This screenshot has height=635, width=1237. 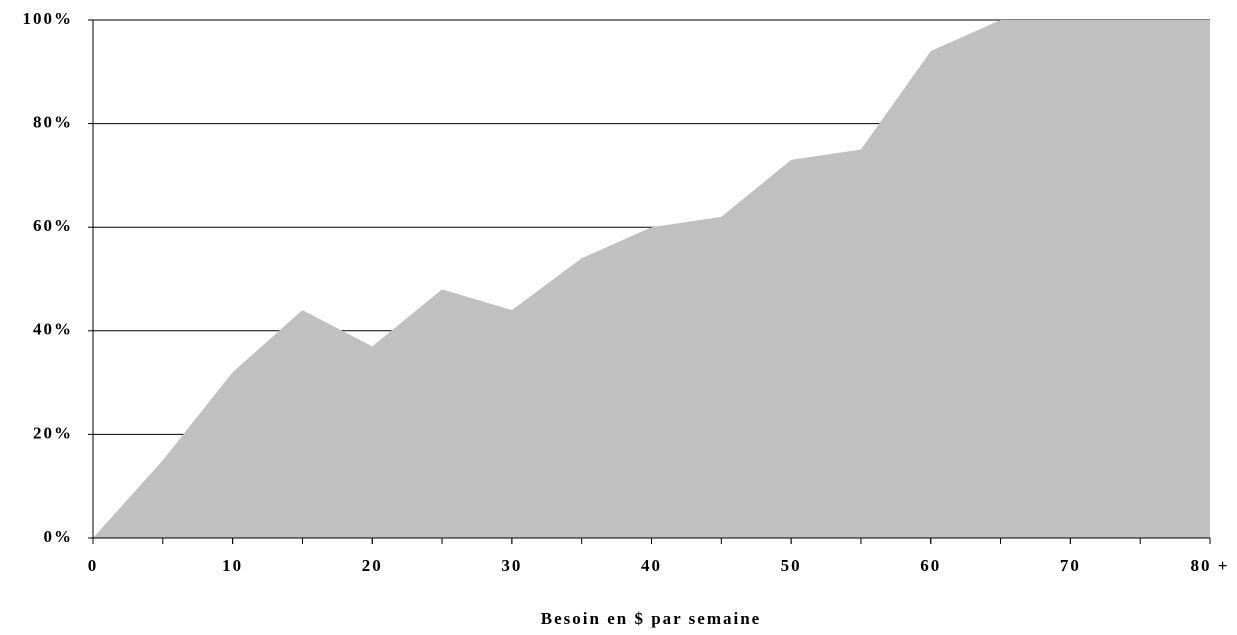 What do you see at coordinates (53, 225) in the screenshot?
I see `y-tick-label: 60%` at bounding box center [53, 225].